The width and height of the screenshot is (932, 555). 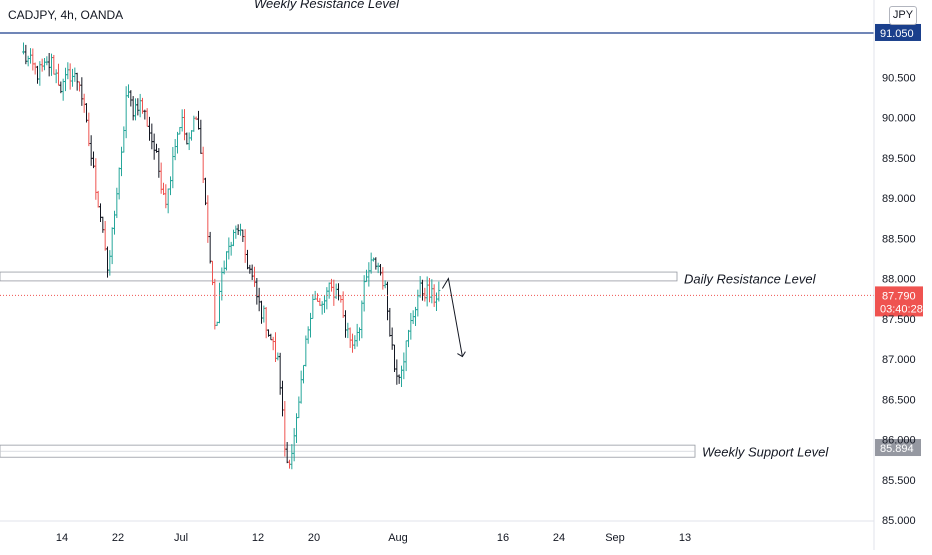 I want to click on price-tick-label: 86.000, so click(x=899, y=441).